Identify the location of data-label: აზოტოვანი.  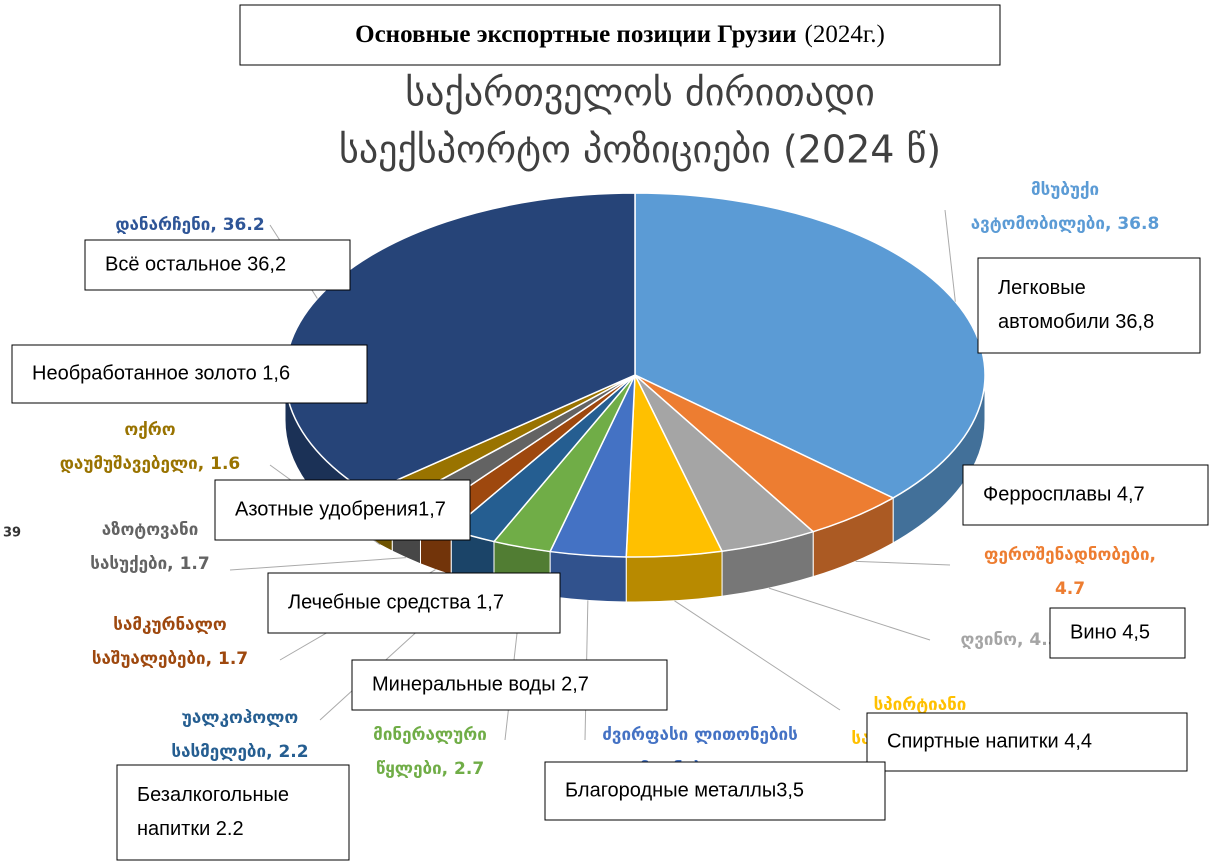
(150, 530).